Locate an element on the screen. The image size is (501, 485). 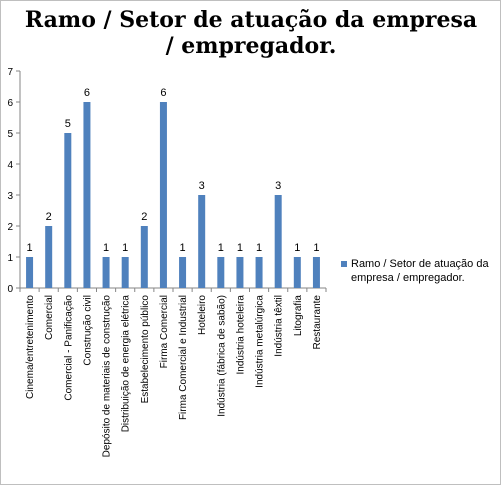
category-label: Indústria metalúrgica is located at coordinates (260, 341).